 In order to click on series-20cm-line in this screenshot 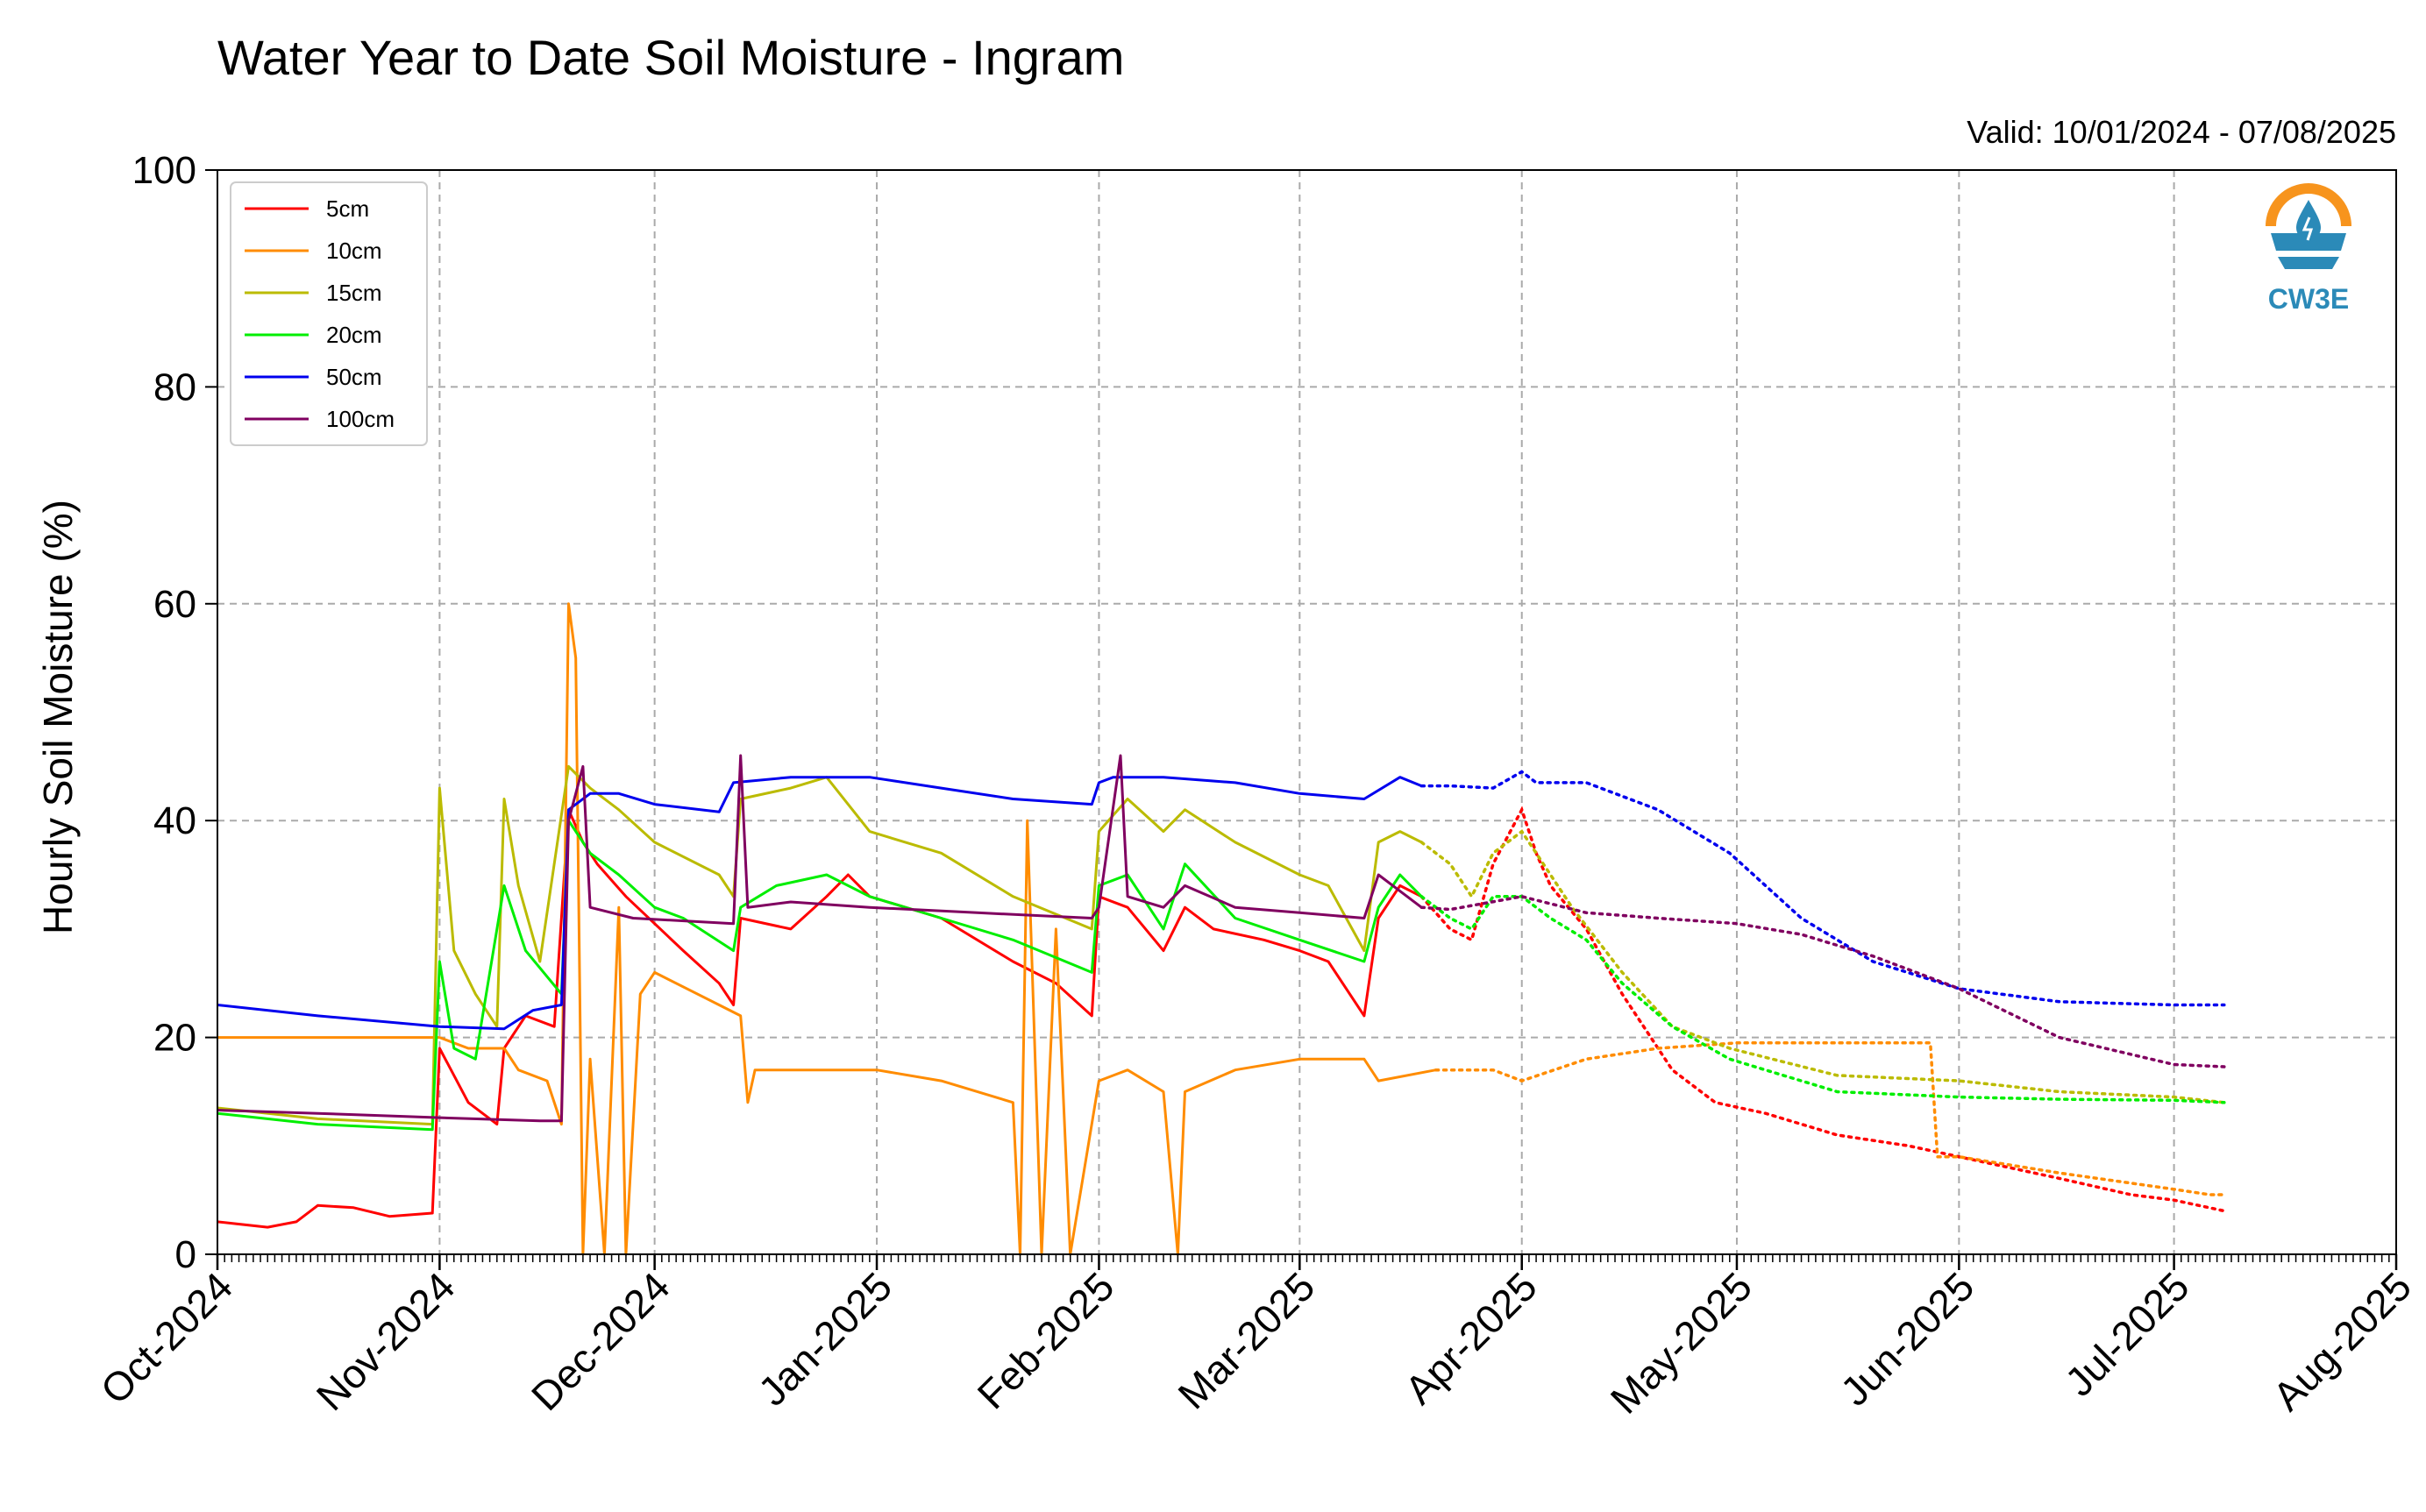, I will do `click(820, 975)`.